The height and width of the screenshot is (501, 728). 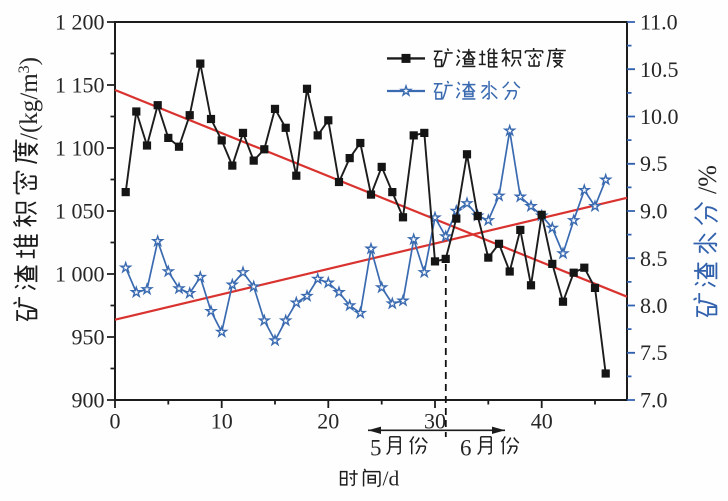 What do you see at coordinates (654, 211) in the screenshot?
I see `svg-text: 9.0` at bounding box center [654, 211].